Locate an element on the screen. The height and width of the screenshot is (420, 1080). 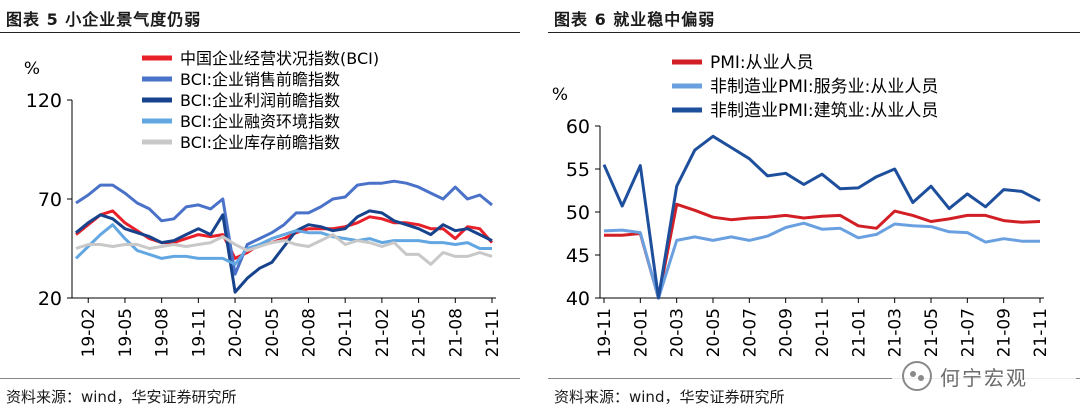
legend-label: 非制造业PMI:建筑业:从业人员 is located at coordinates (824, 111).